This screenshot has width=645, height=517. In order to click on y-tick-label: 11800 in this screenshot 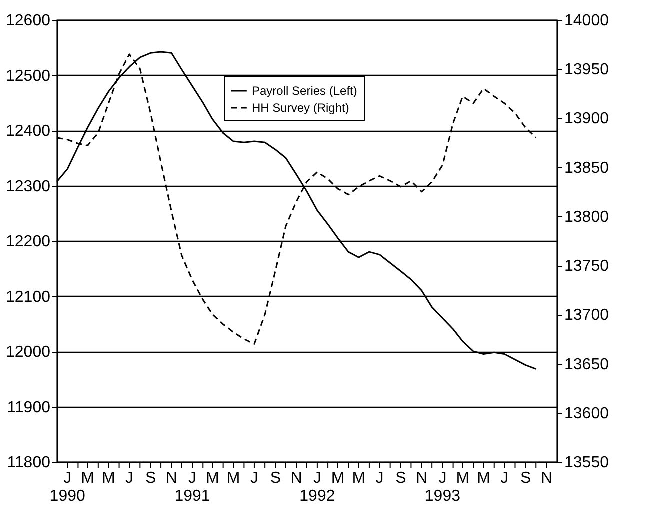, I will do `click(29, 463)`.